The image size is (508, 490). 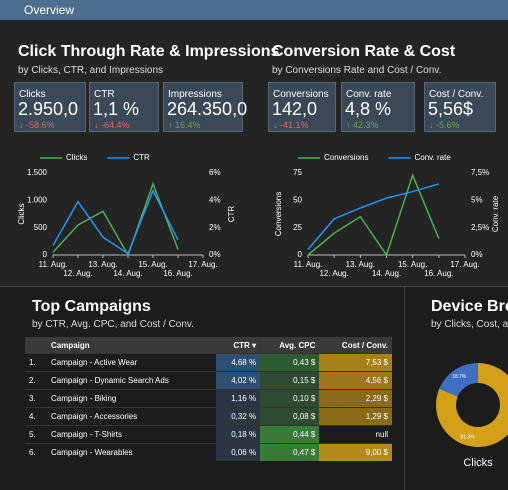 I want to click on y2-tick-label: 6%, so click(x=215, y=172).